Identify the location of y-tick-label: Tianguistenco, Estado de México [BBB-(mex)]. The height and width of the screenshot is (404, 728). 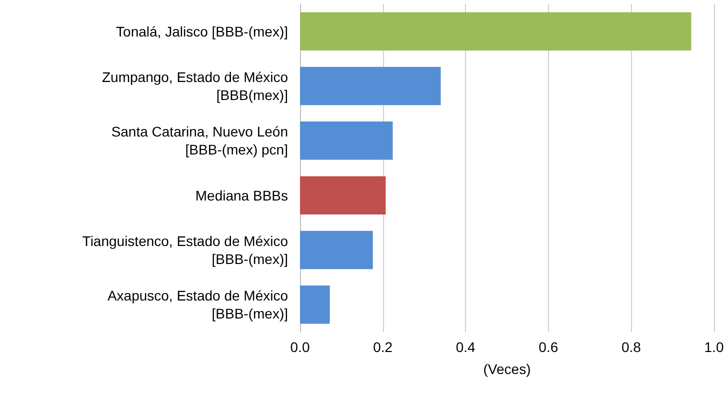
(185, 250).